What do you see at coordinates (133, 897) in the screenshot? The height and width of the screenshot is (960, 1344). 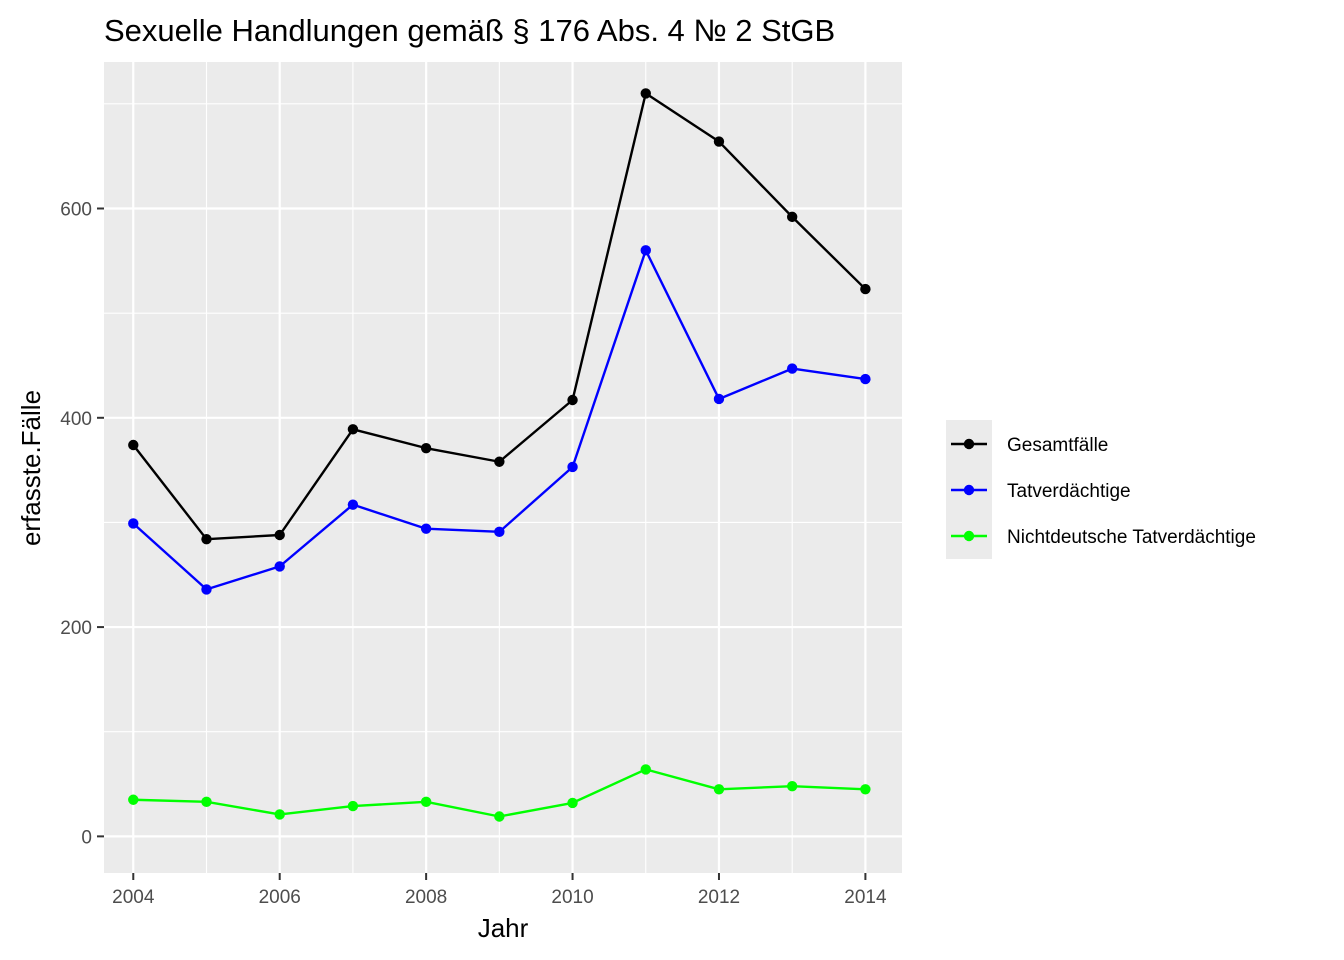 I see `x-tick-label: 2004` at bounding box center [133, 897].